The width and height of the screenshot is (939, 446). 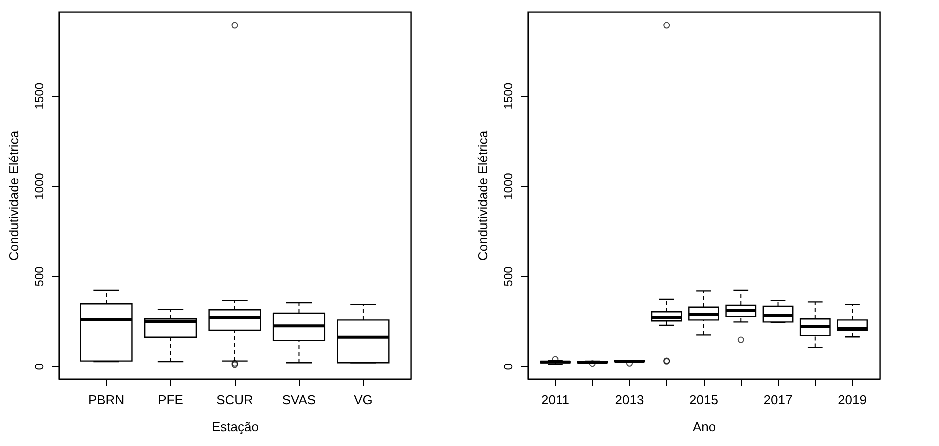 What do you see at coordinates (235, 427) in the screenshot?
I see `x-axis-title: Estação` at bounding box center [235, 427].